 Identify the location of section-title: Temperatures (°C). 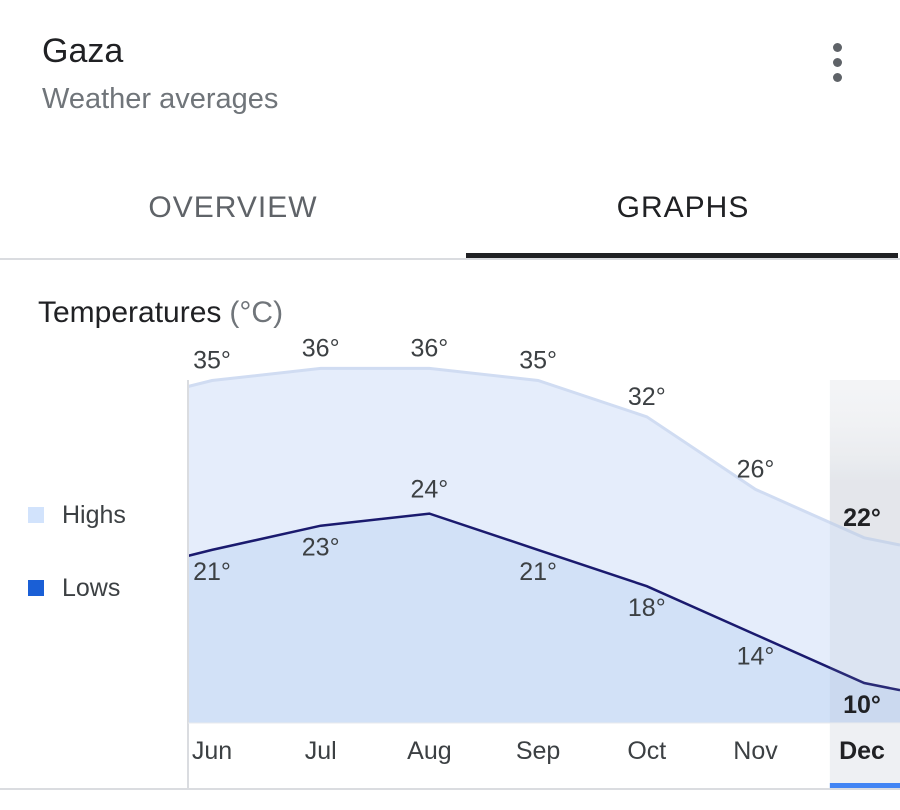
(160, 313).